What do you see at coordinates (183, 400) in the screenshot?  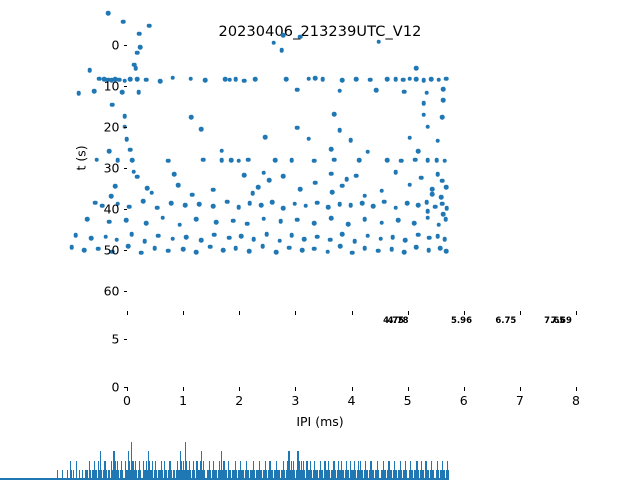 I see `hist-x-tick-label: 1` at bounding box center [183, 400].